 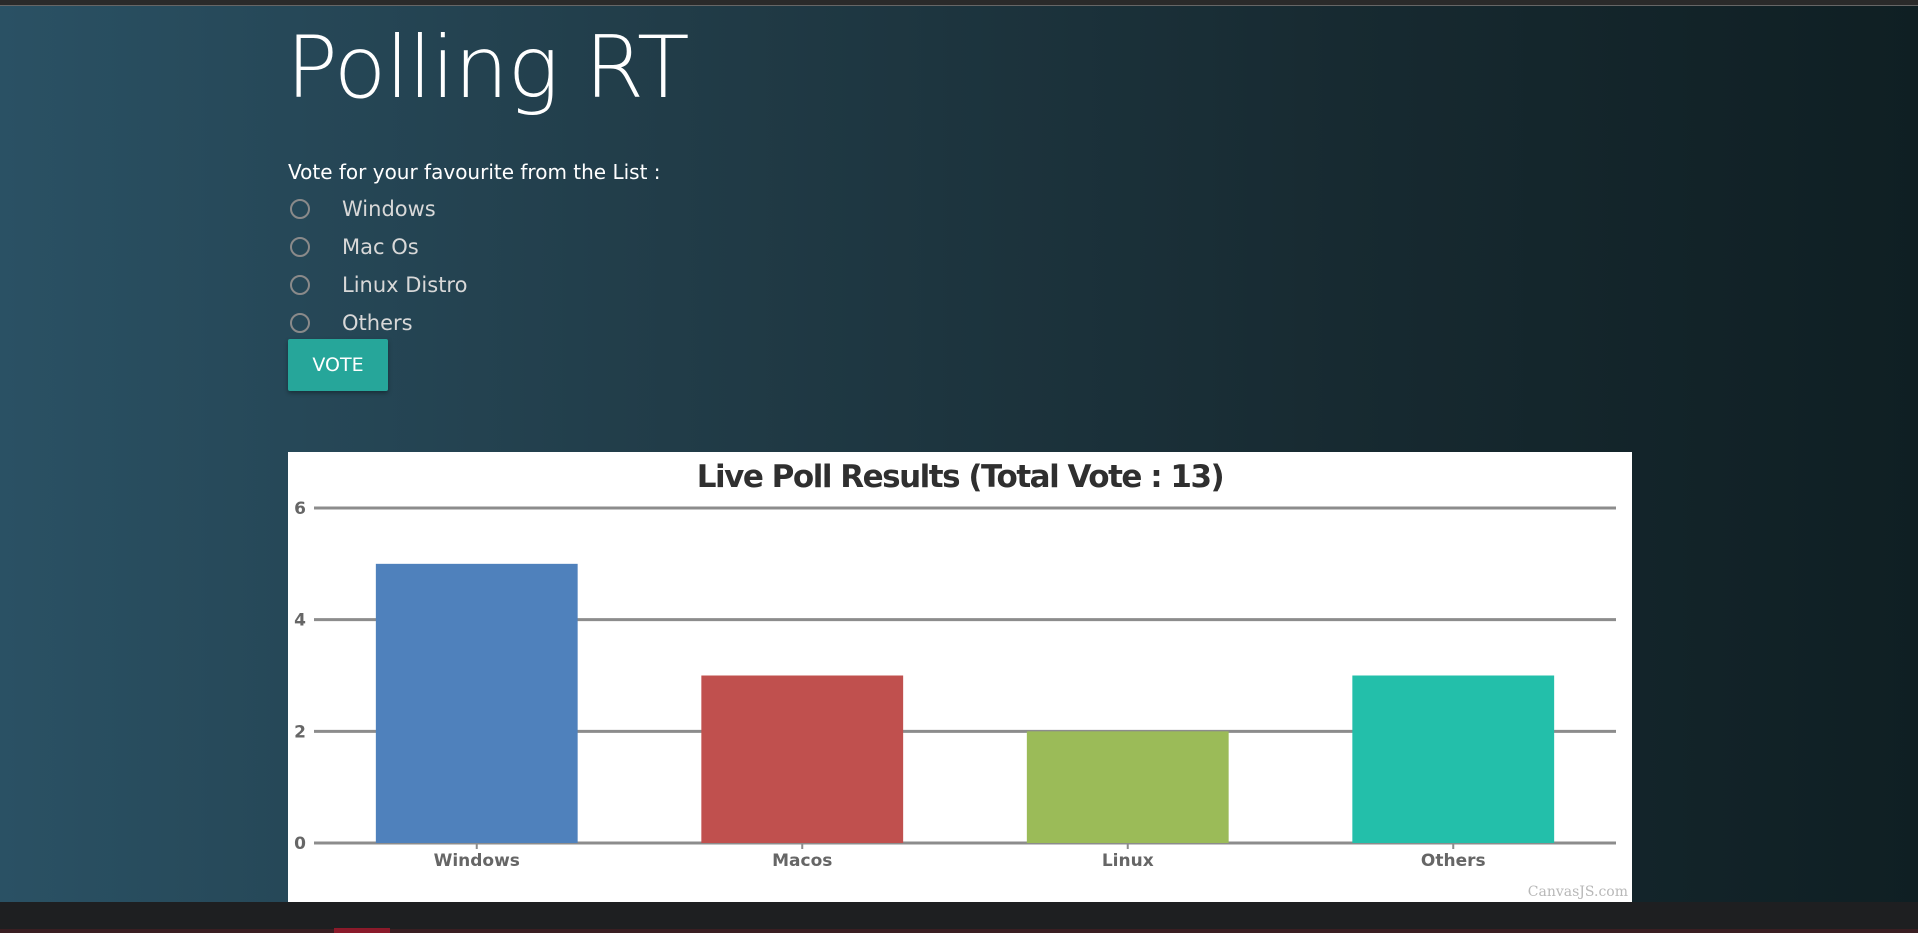 What do you see at coordinates (405, 285) in the screenshot?
I see `option-label: Linux Distro` at bounding box center [405, 285].